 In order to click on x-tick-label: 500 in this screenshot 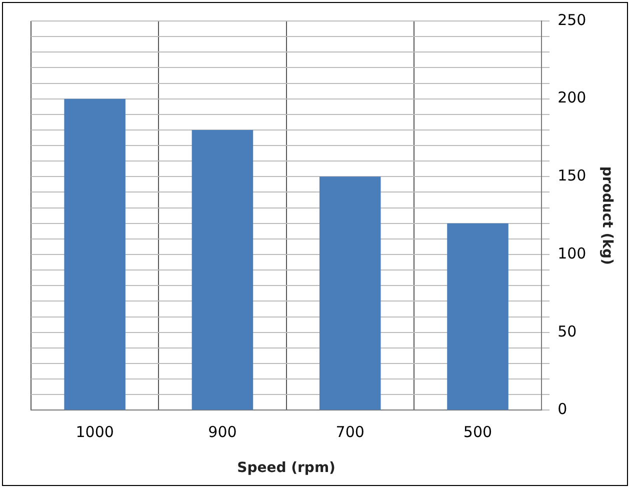, I will do `click(477, 432)`.